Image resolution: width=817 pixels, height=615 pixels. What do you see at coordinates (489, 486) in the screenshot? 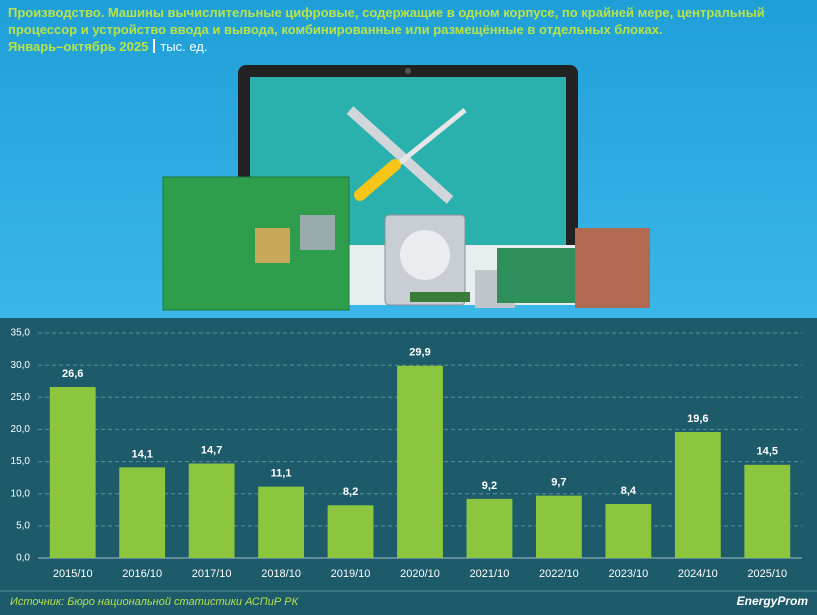
I see `value-label: 9,2` at bounding box center [489, 486].